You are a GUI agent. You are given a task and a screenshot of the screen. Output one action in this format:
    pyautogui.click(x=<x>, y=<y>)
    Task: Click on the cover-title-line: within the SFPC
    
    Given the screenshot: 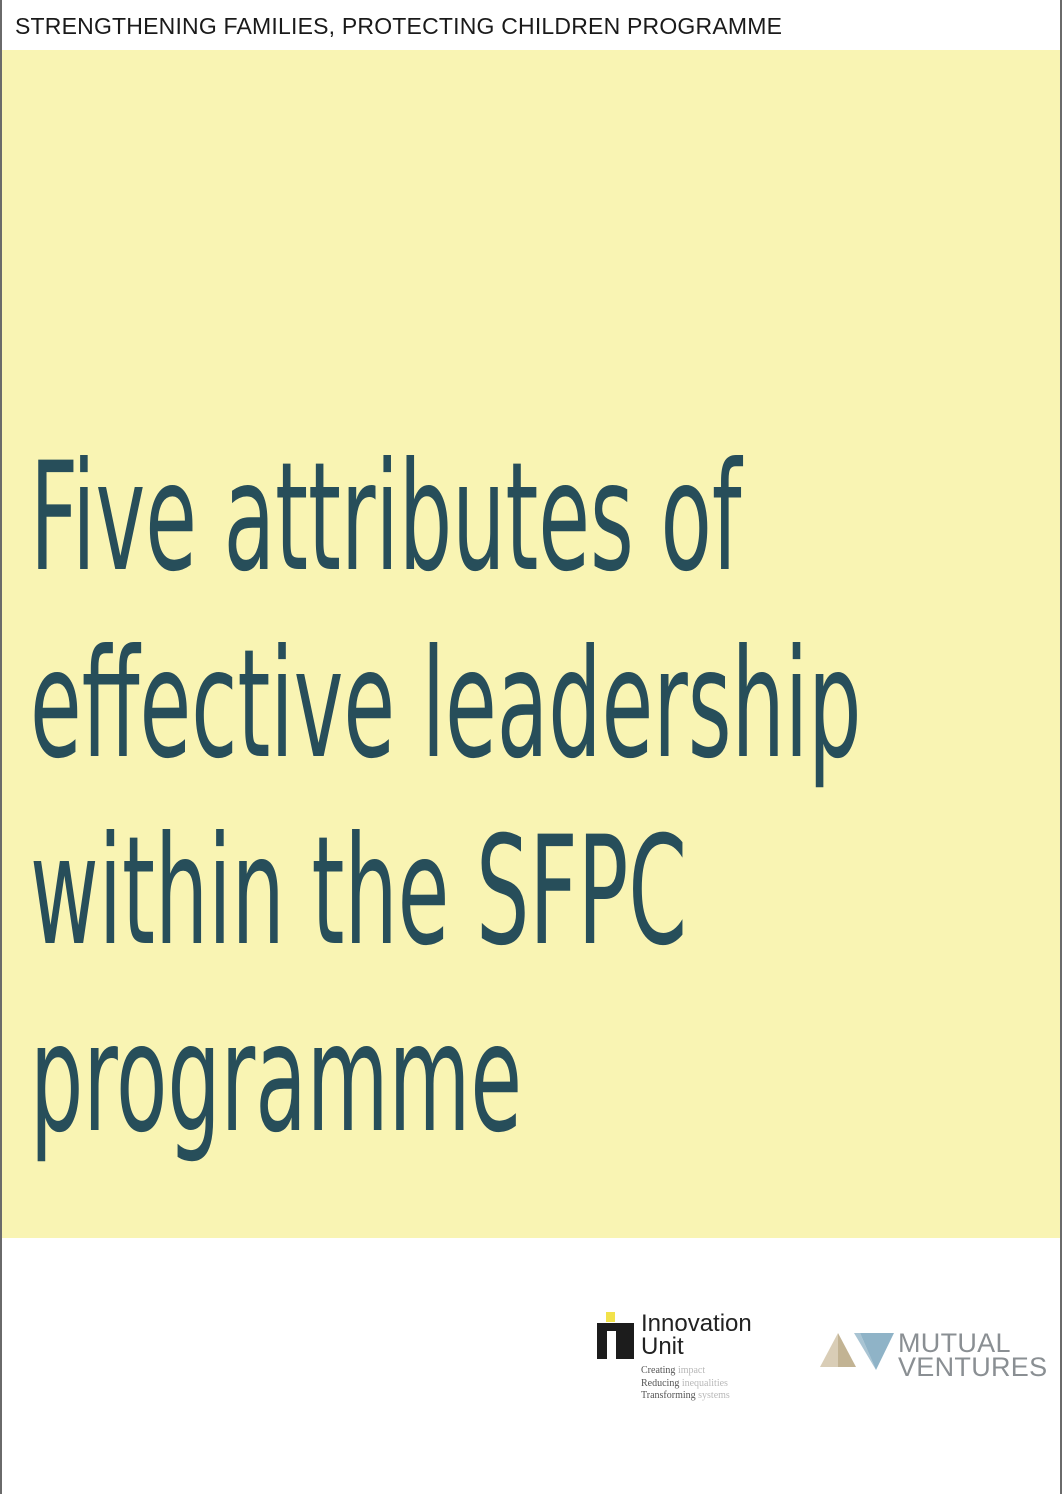 What is the action you would take?
    pyautogui.click(x=358, y=892)
    